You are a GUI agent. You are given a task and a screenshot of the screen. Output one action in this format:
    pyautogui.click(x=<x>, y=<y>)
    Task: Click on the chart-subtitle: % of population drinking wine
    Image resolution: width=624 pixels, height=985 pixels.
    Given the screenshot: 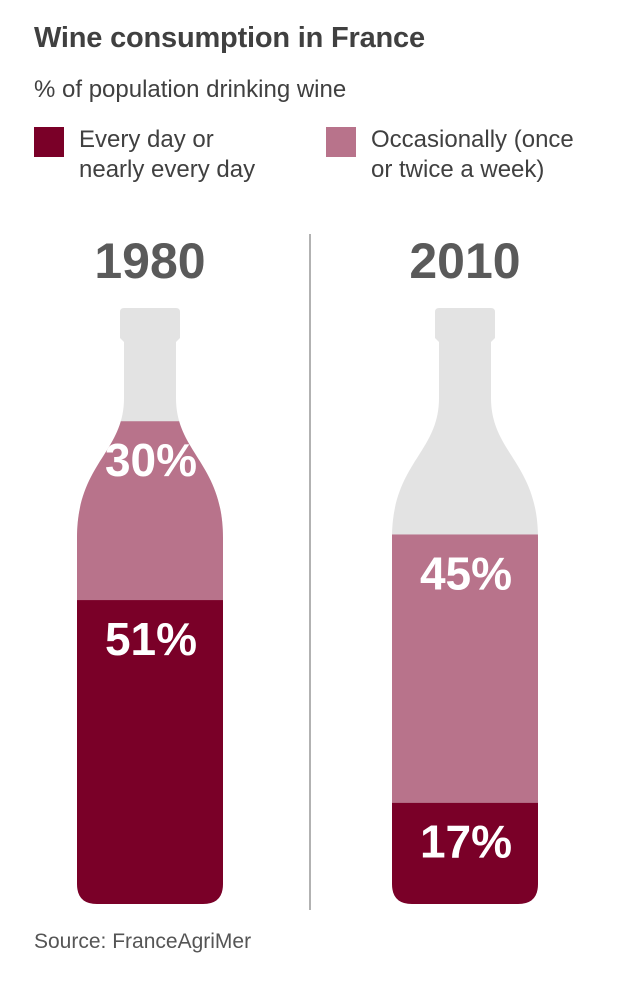 What is the action you would take?
    pyautogui.click(x=190, y=89)
    